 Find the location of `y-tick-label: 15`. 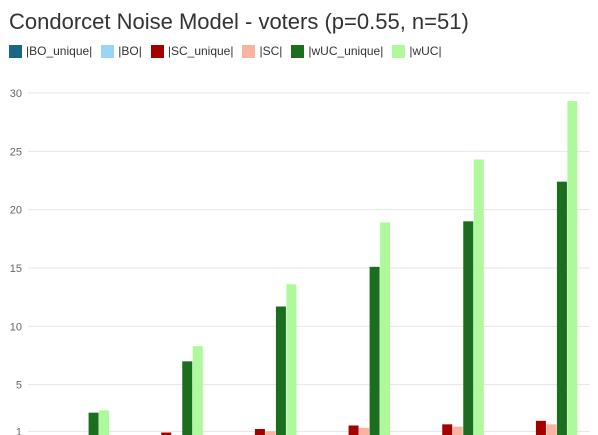

y-tick-label: 15 is located at coordinates (16, 269).